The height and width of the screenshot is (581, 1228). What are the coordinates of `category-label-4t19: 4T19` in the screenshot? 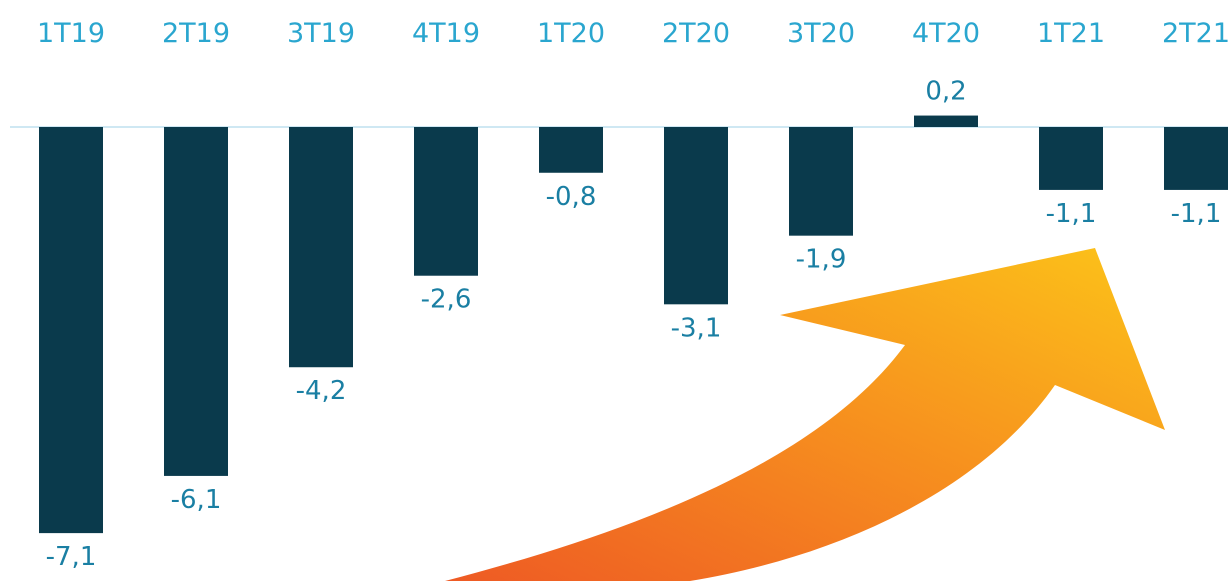 It's located at (446, 33).